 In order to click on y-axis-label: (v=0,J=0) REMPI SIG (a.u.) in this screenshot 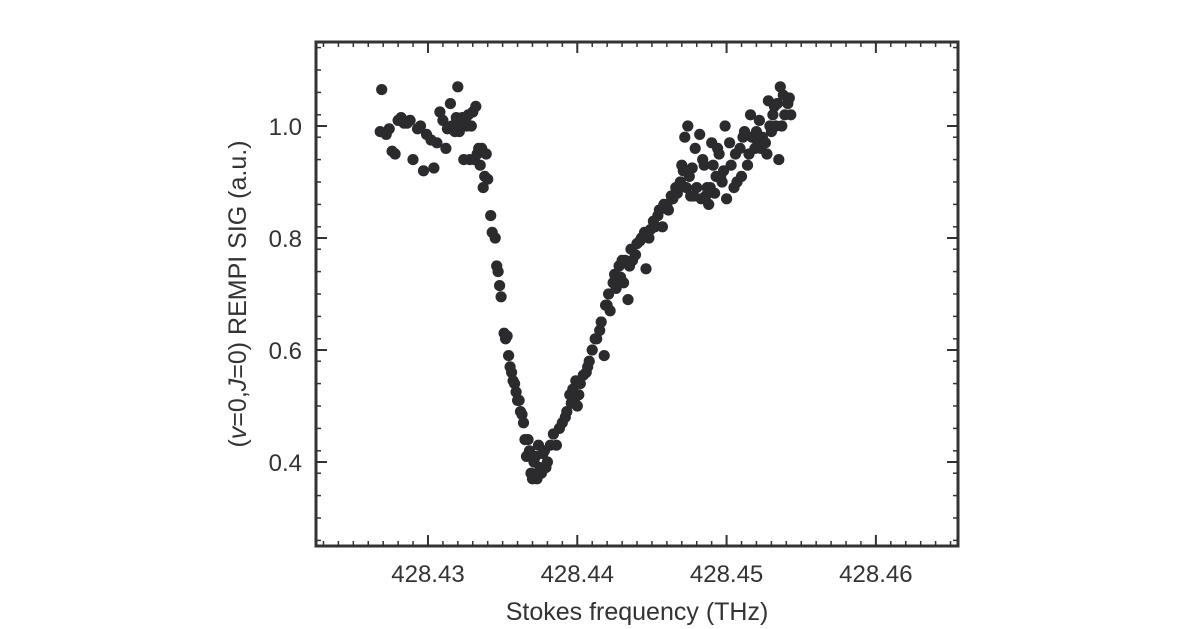, I will do `click(238, 293)`.